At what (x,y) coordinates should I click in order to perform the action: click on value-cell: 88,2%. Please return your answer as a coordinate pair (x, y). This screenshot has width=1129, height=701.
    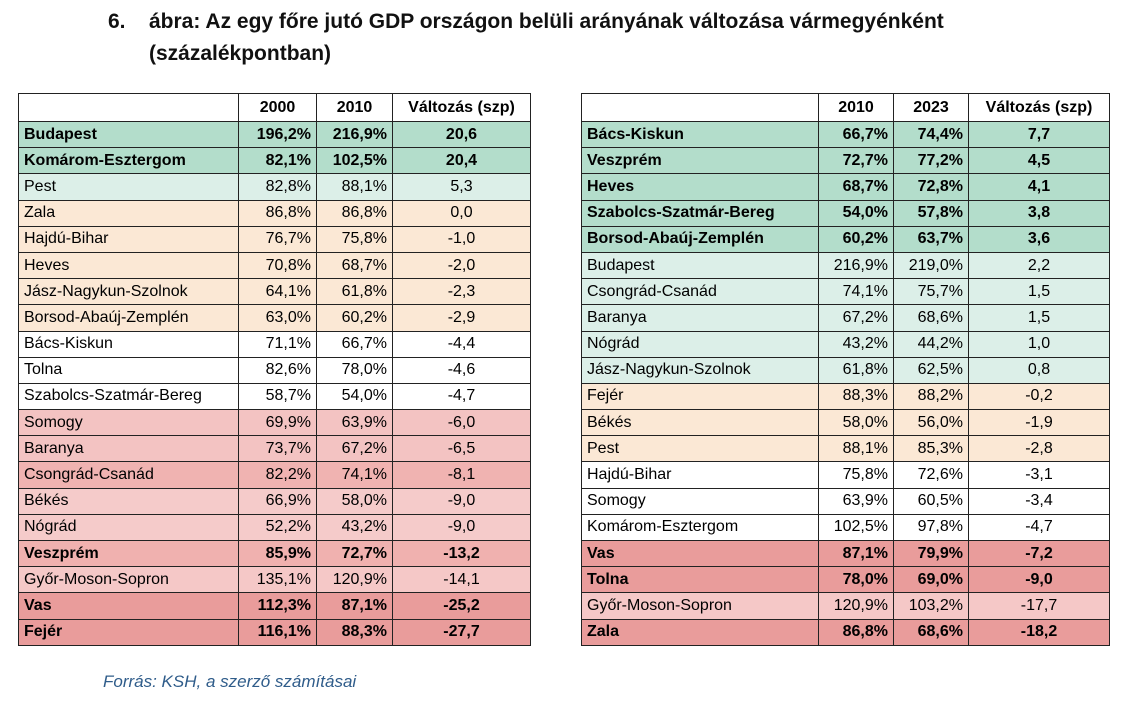
    Looking at the image, I should click on (931, 396).